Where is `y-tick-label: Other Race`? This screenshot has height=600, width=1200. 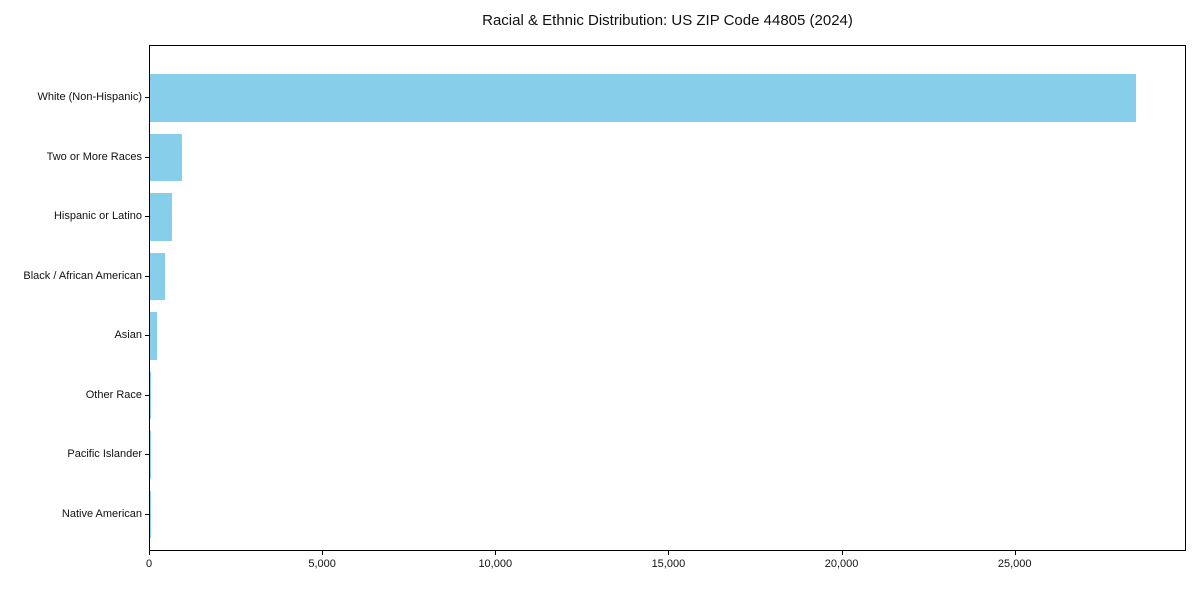
y-tick-label: Other Race is located at coordinates (113, 394).